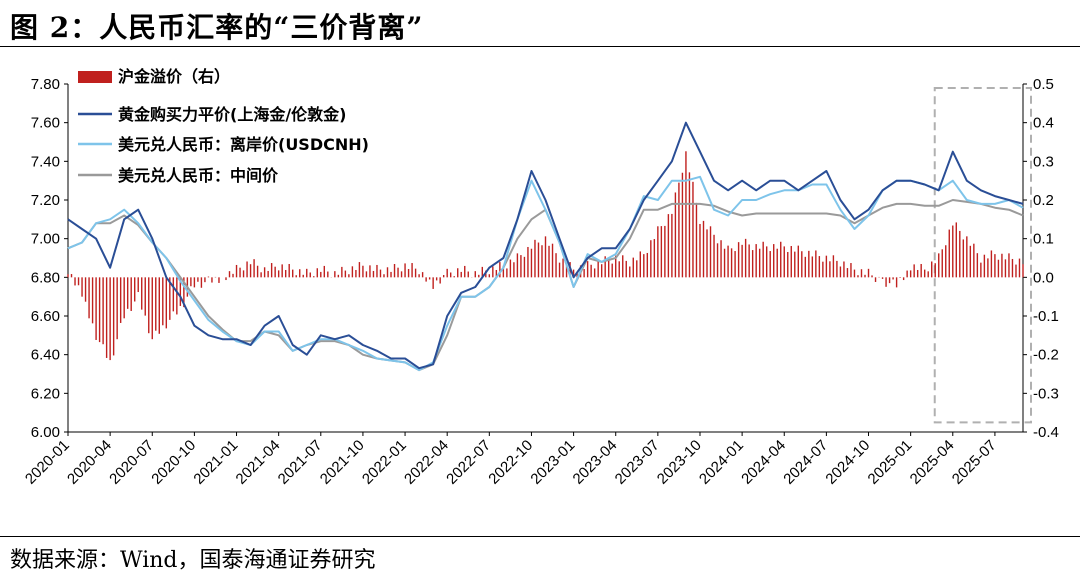 The width and height of the screenshot is (1080, 578). What do you see at coordinates (45, 316) in the screenshot?
I see `left-tick-label: 6.60` at bounding box center [45, 316].